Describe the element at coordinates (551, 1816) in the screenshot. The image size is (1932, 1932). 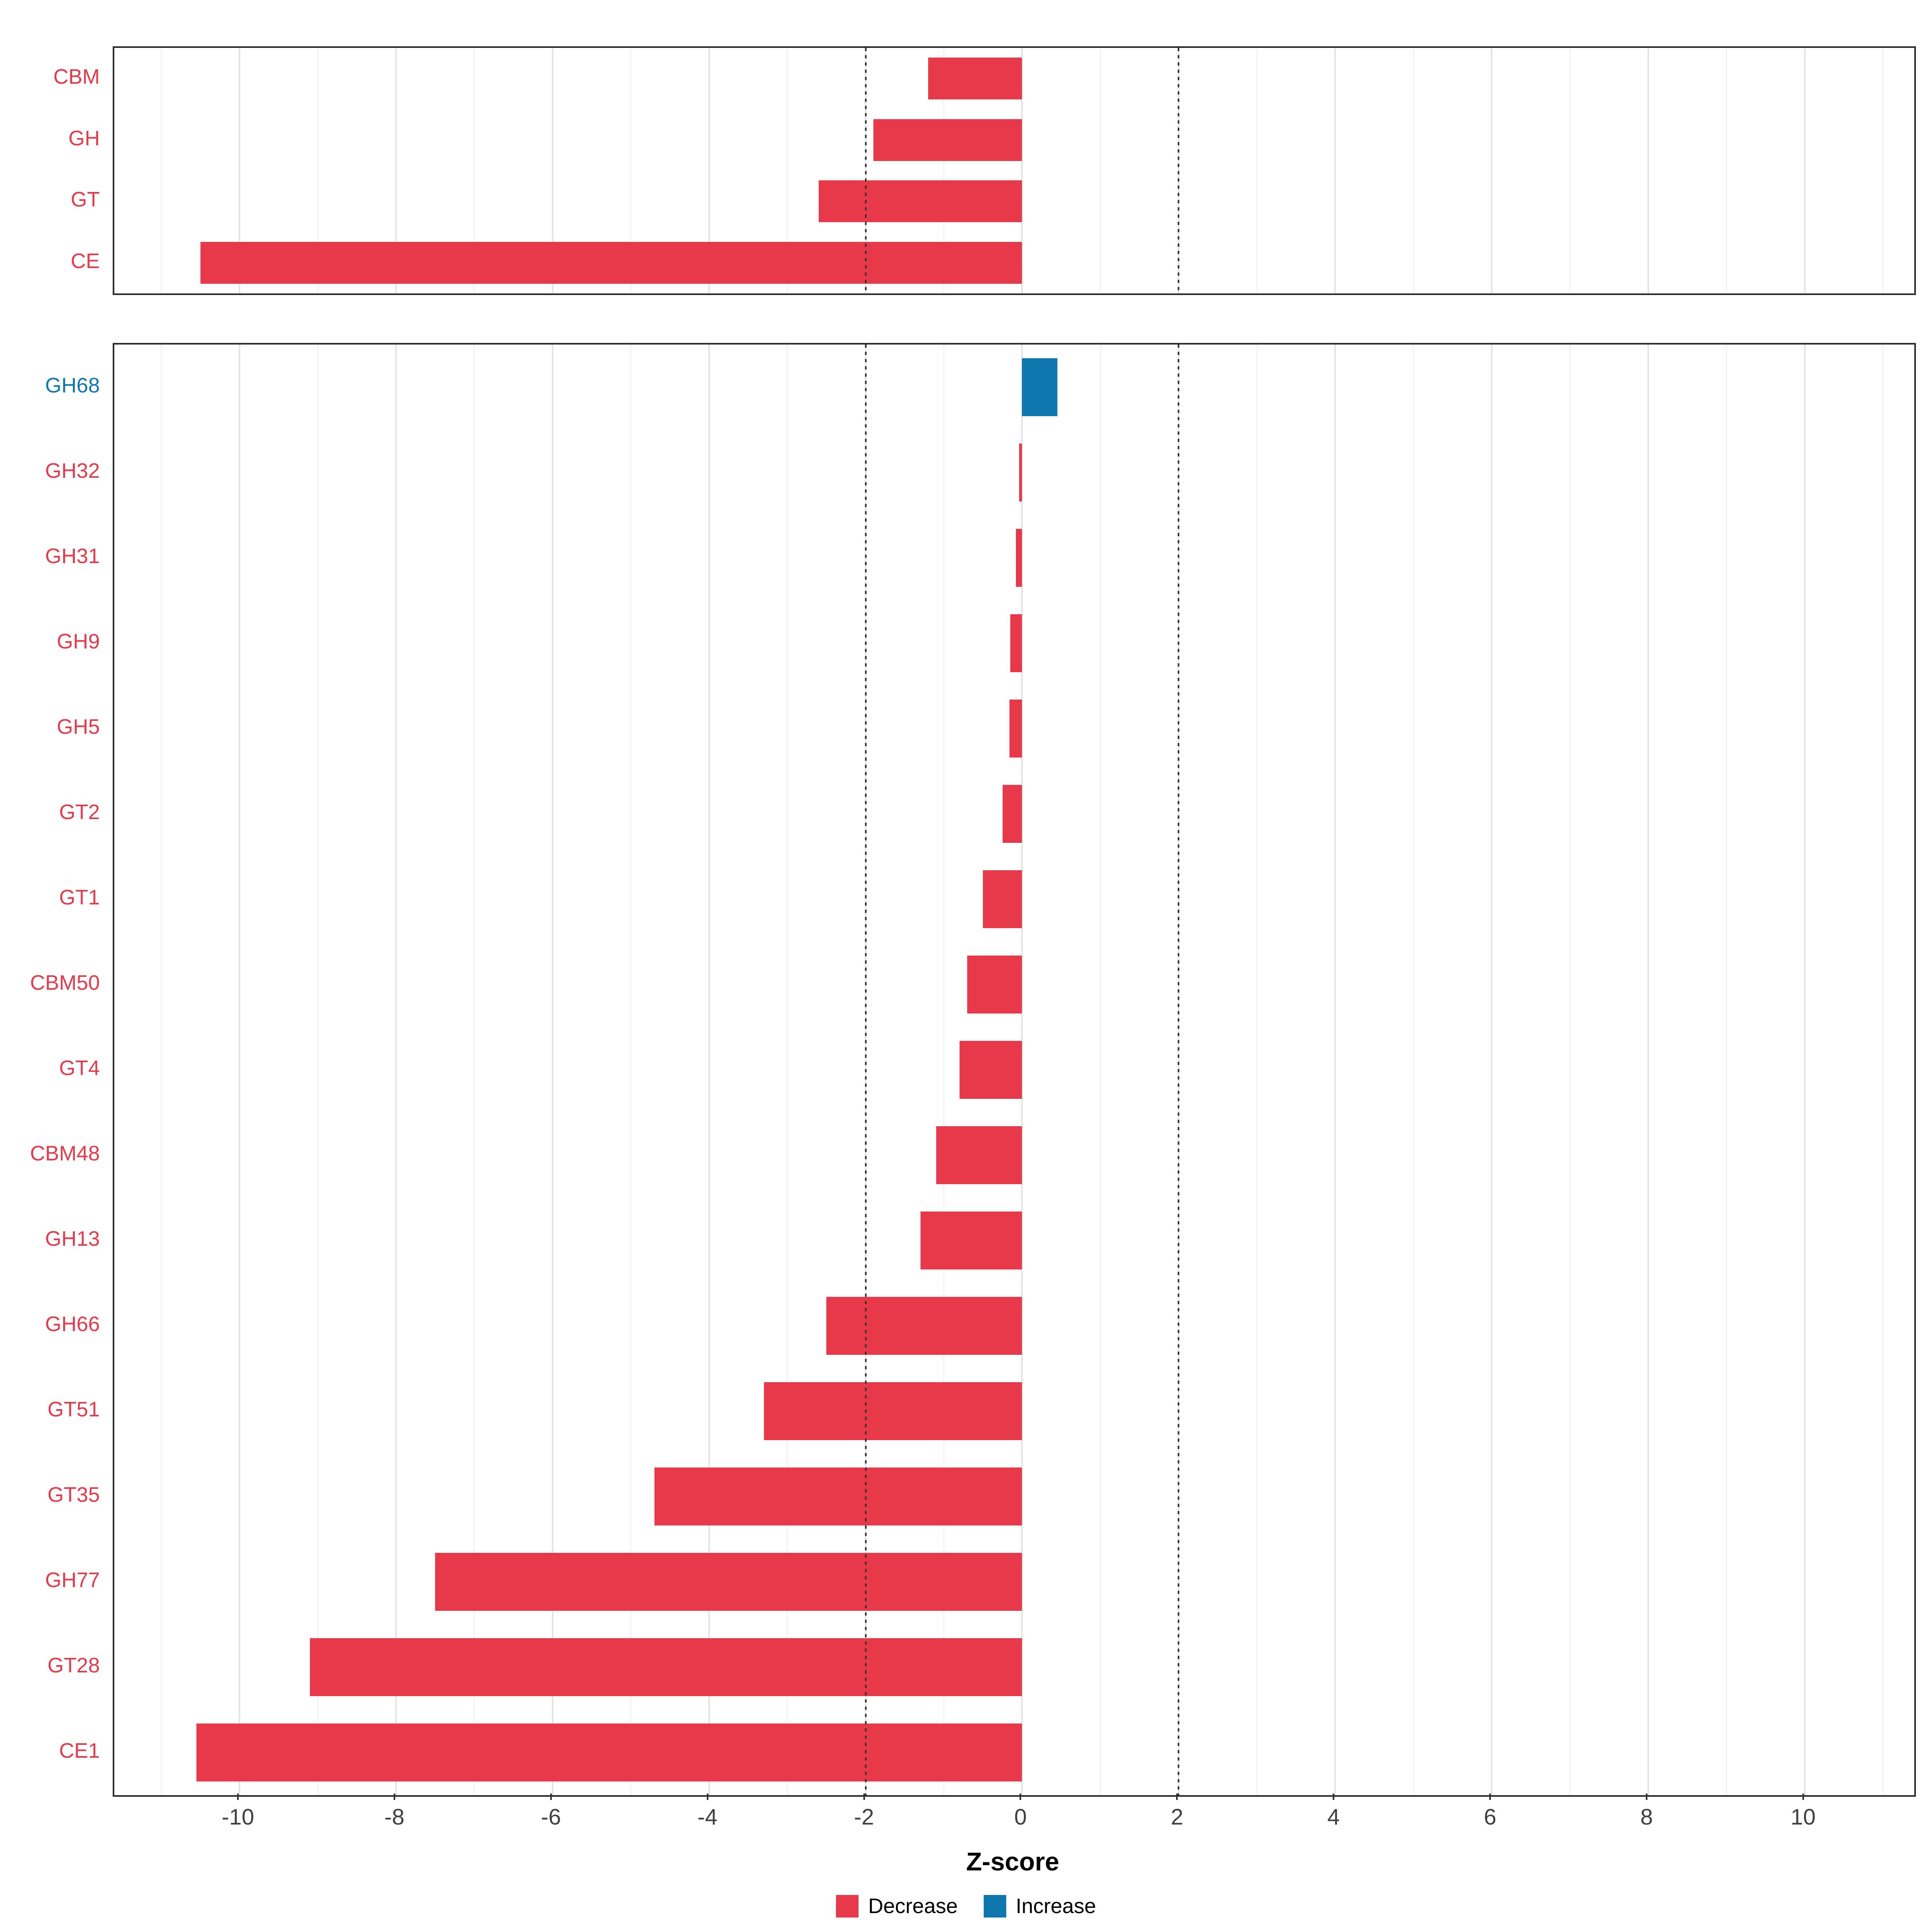
I see `tick-label: -6` at that location.